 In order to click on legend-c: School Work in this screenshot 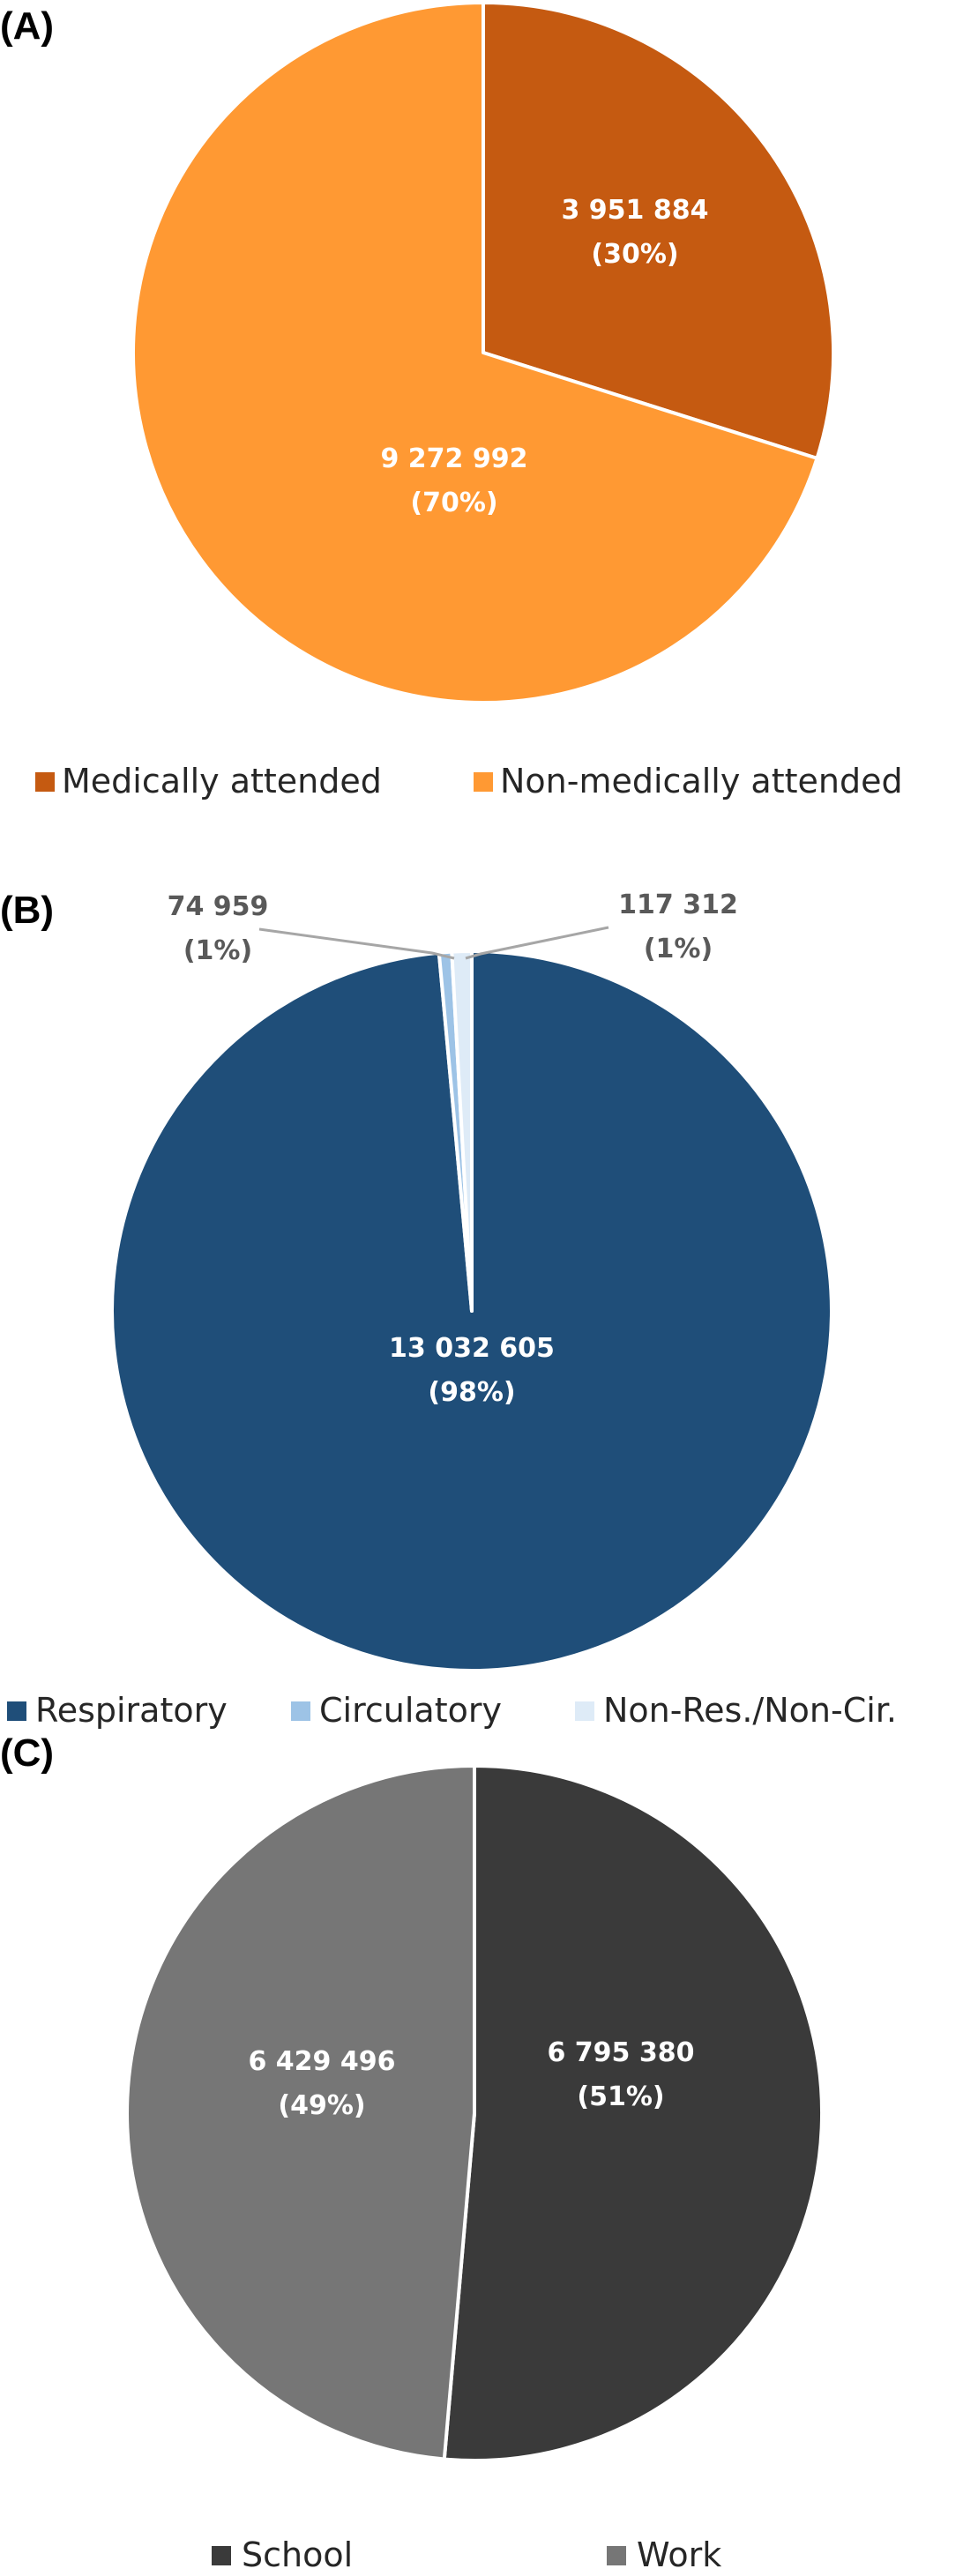, I will do `click(466, 2554)`.